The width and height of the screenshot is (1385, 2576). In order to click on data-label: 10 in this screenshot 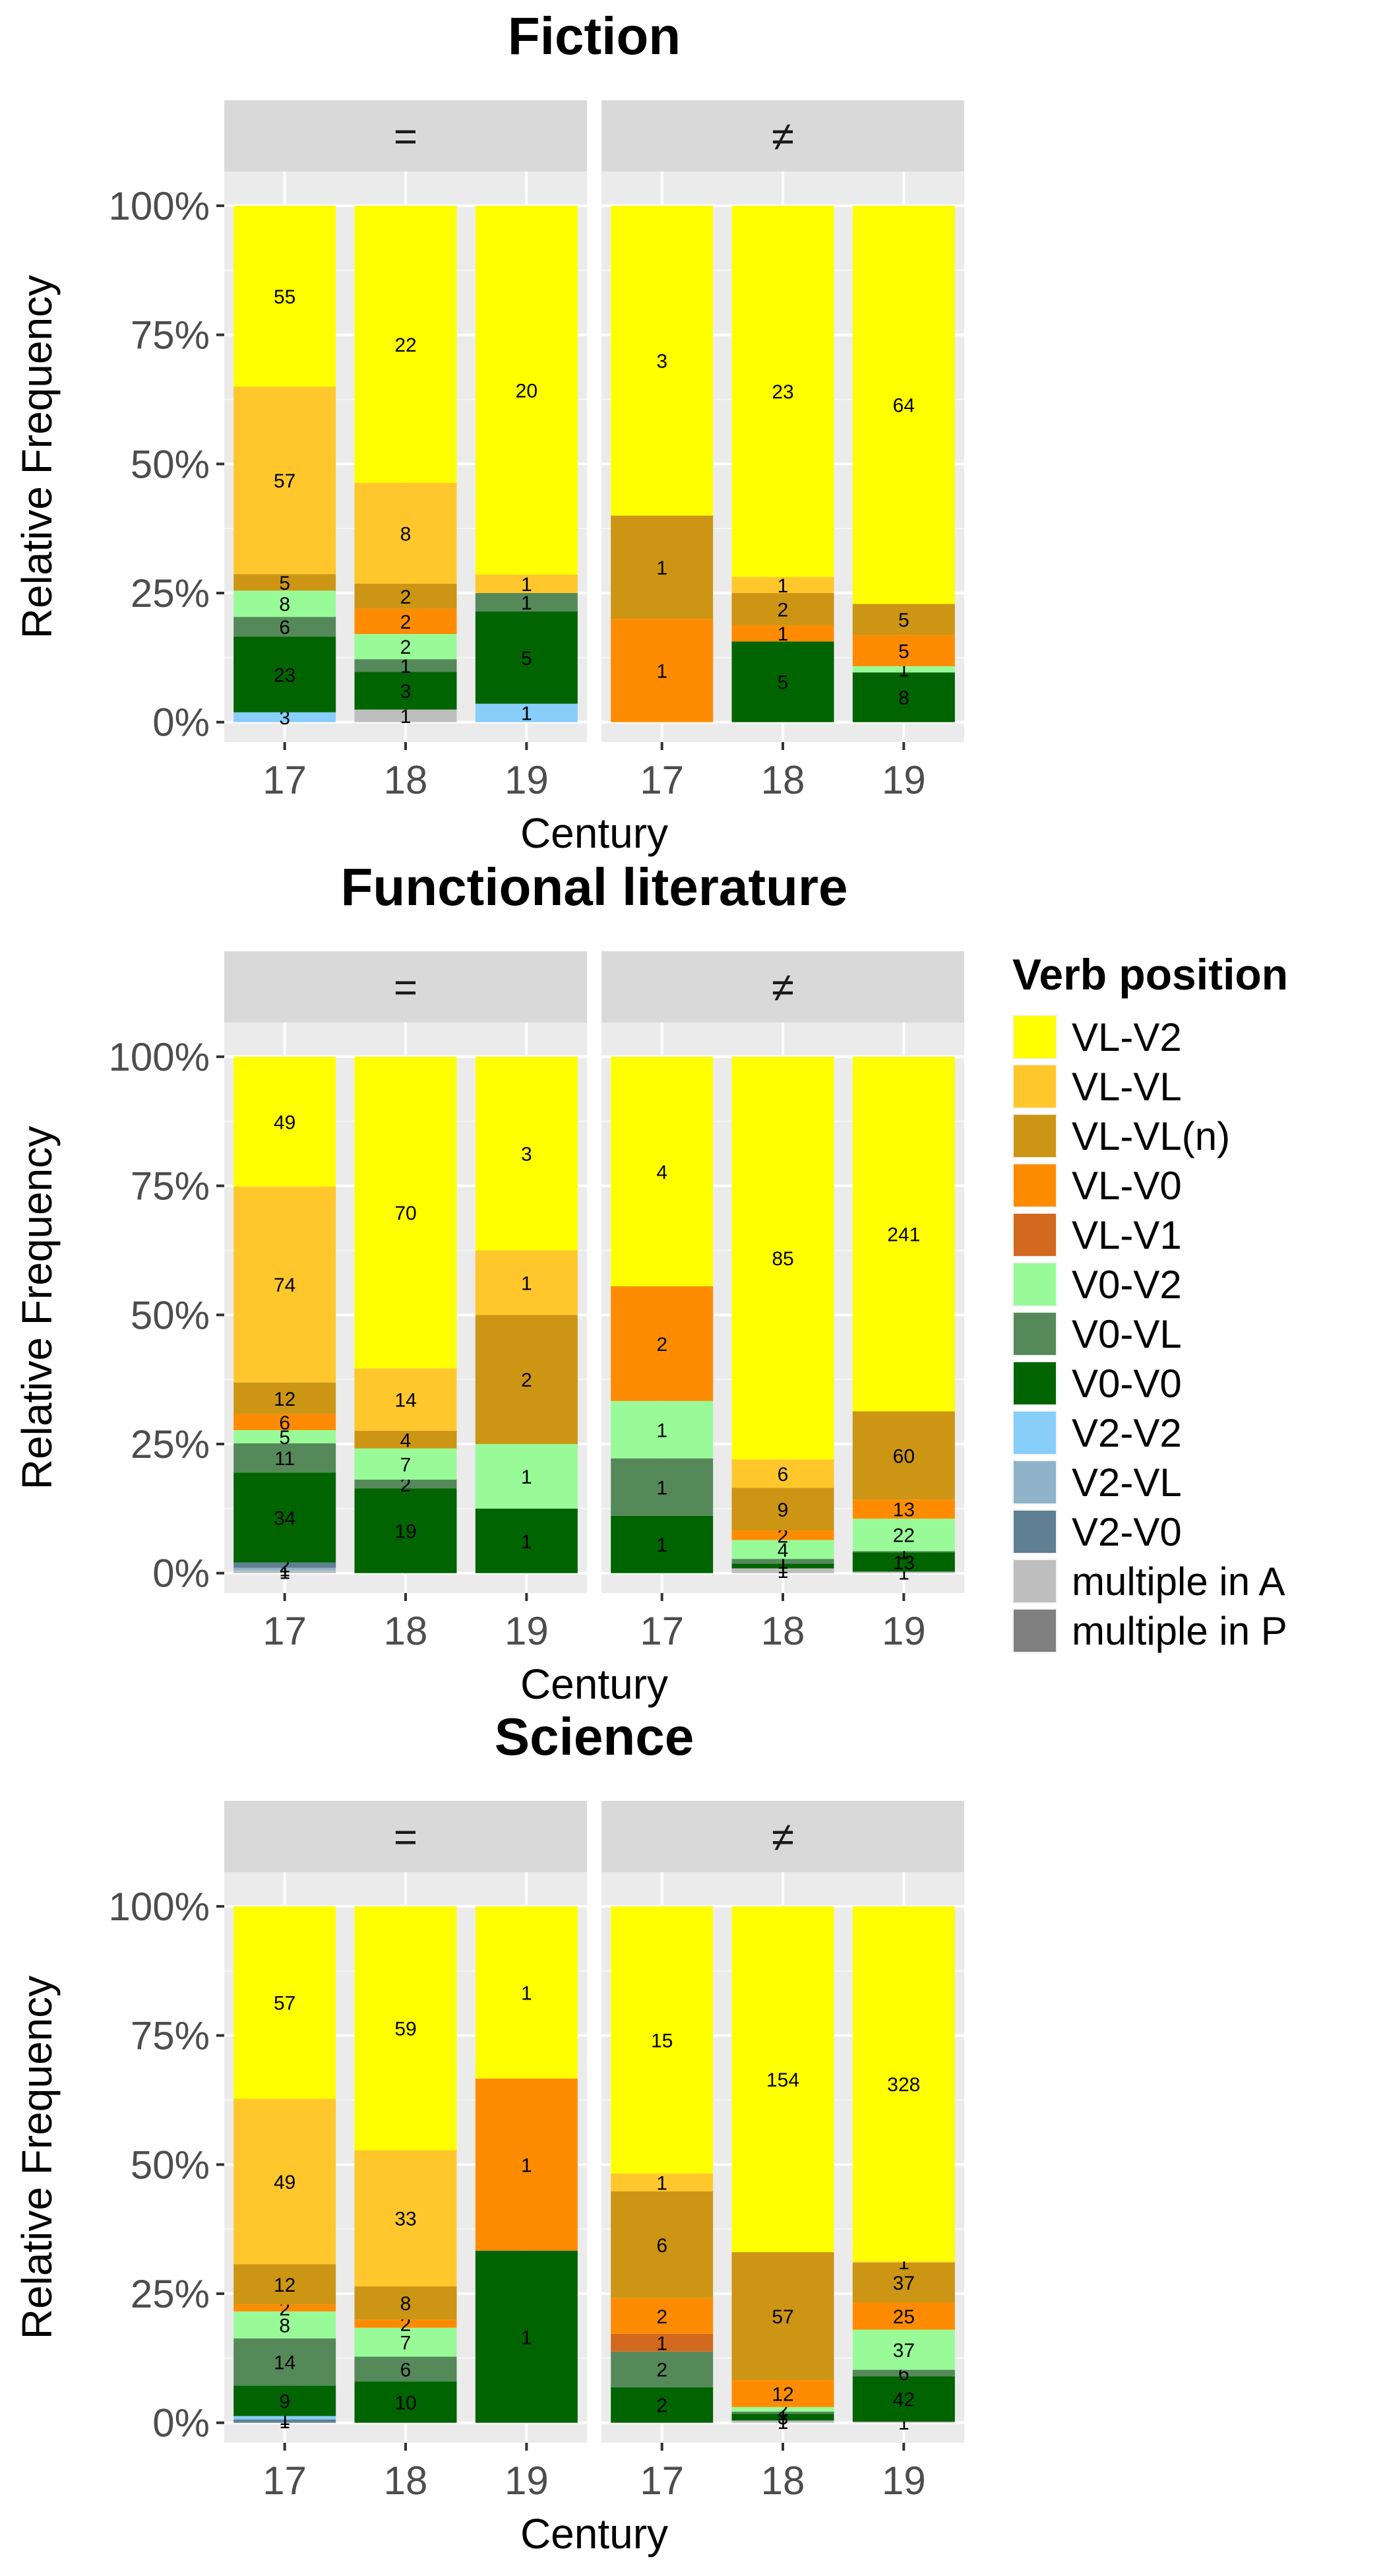, I will do `click(405, 2403)`.